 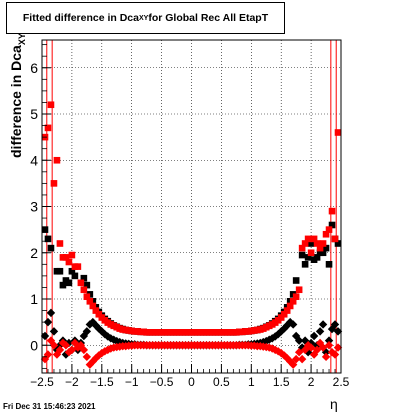 What do you see at coordinates (21, 39) in the screenshot?
I see `y-axis-label-subscript: XY` at bounding box center [21, 39].